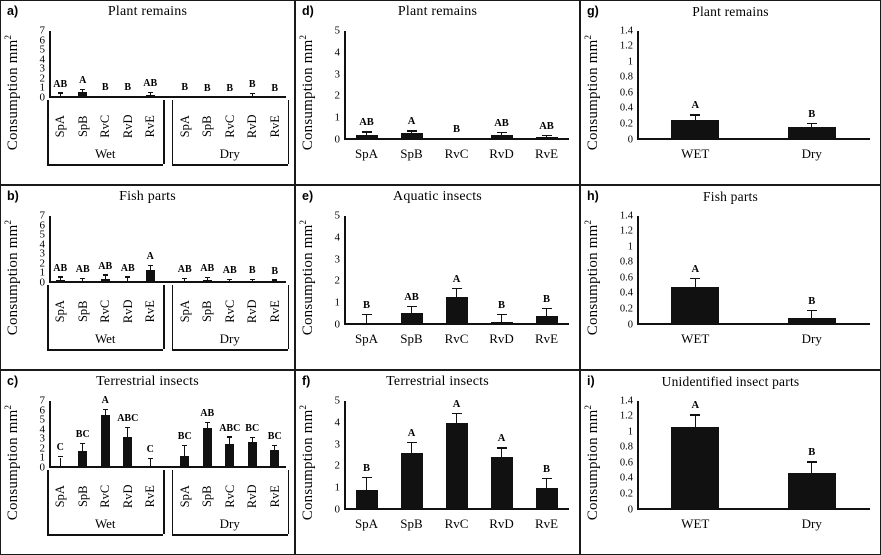 The height and width of the screenshot is (555, 881). I want to click on significance-label: ABC, so click(230, 428).